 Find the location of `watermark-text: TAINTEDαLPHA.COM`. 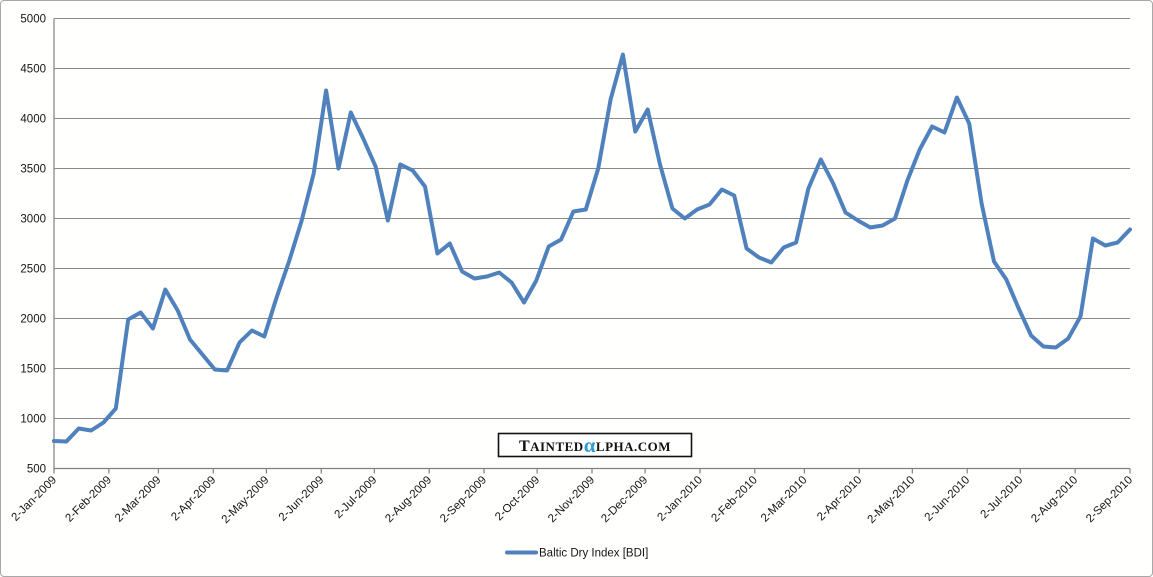

watermark-text: TAINTEDαLPHA.COM is located at coordinates (595, 445).